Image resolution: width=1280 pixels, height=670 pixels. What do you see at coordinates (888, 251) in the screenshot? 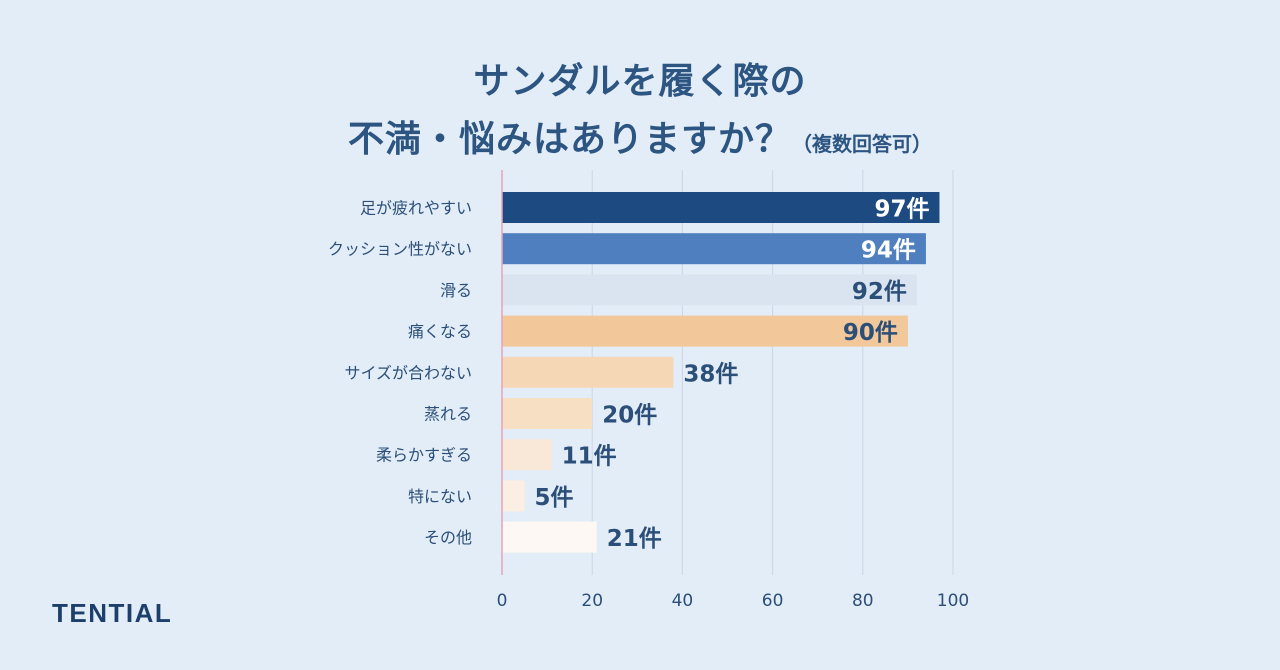
I see `value-label-1: 94件` at bounding box center [888, 251].